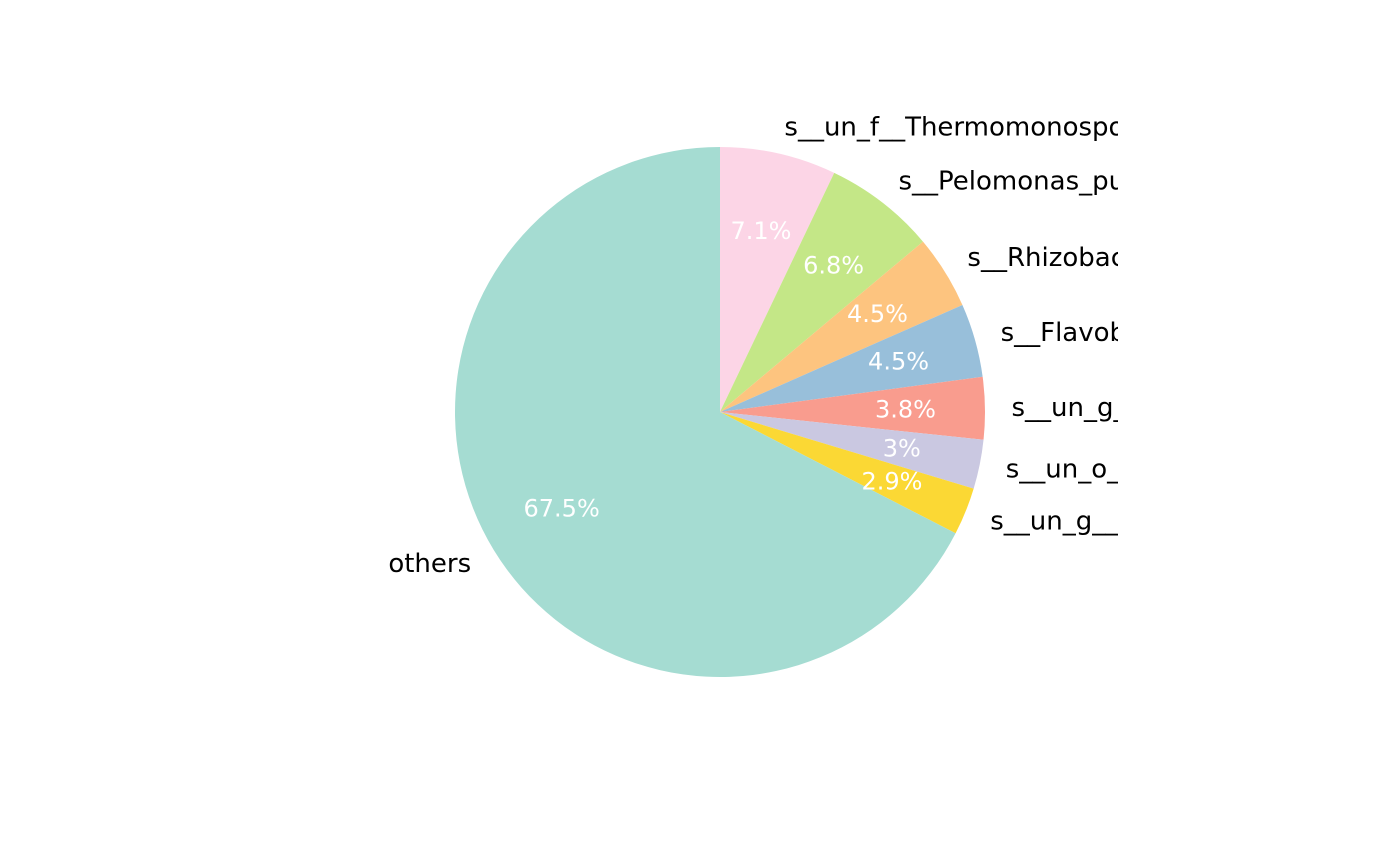 The width and height of the screenshot is (1400, 866). I want to click on pct-label-0: 7.1%, so click(760, 231).